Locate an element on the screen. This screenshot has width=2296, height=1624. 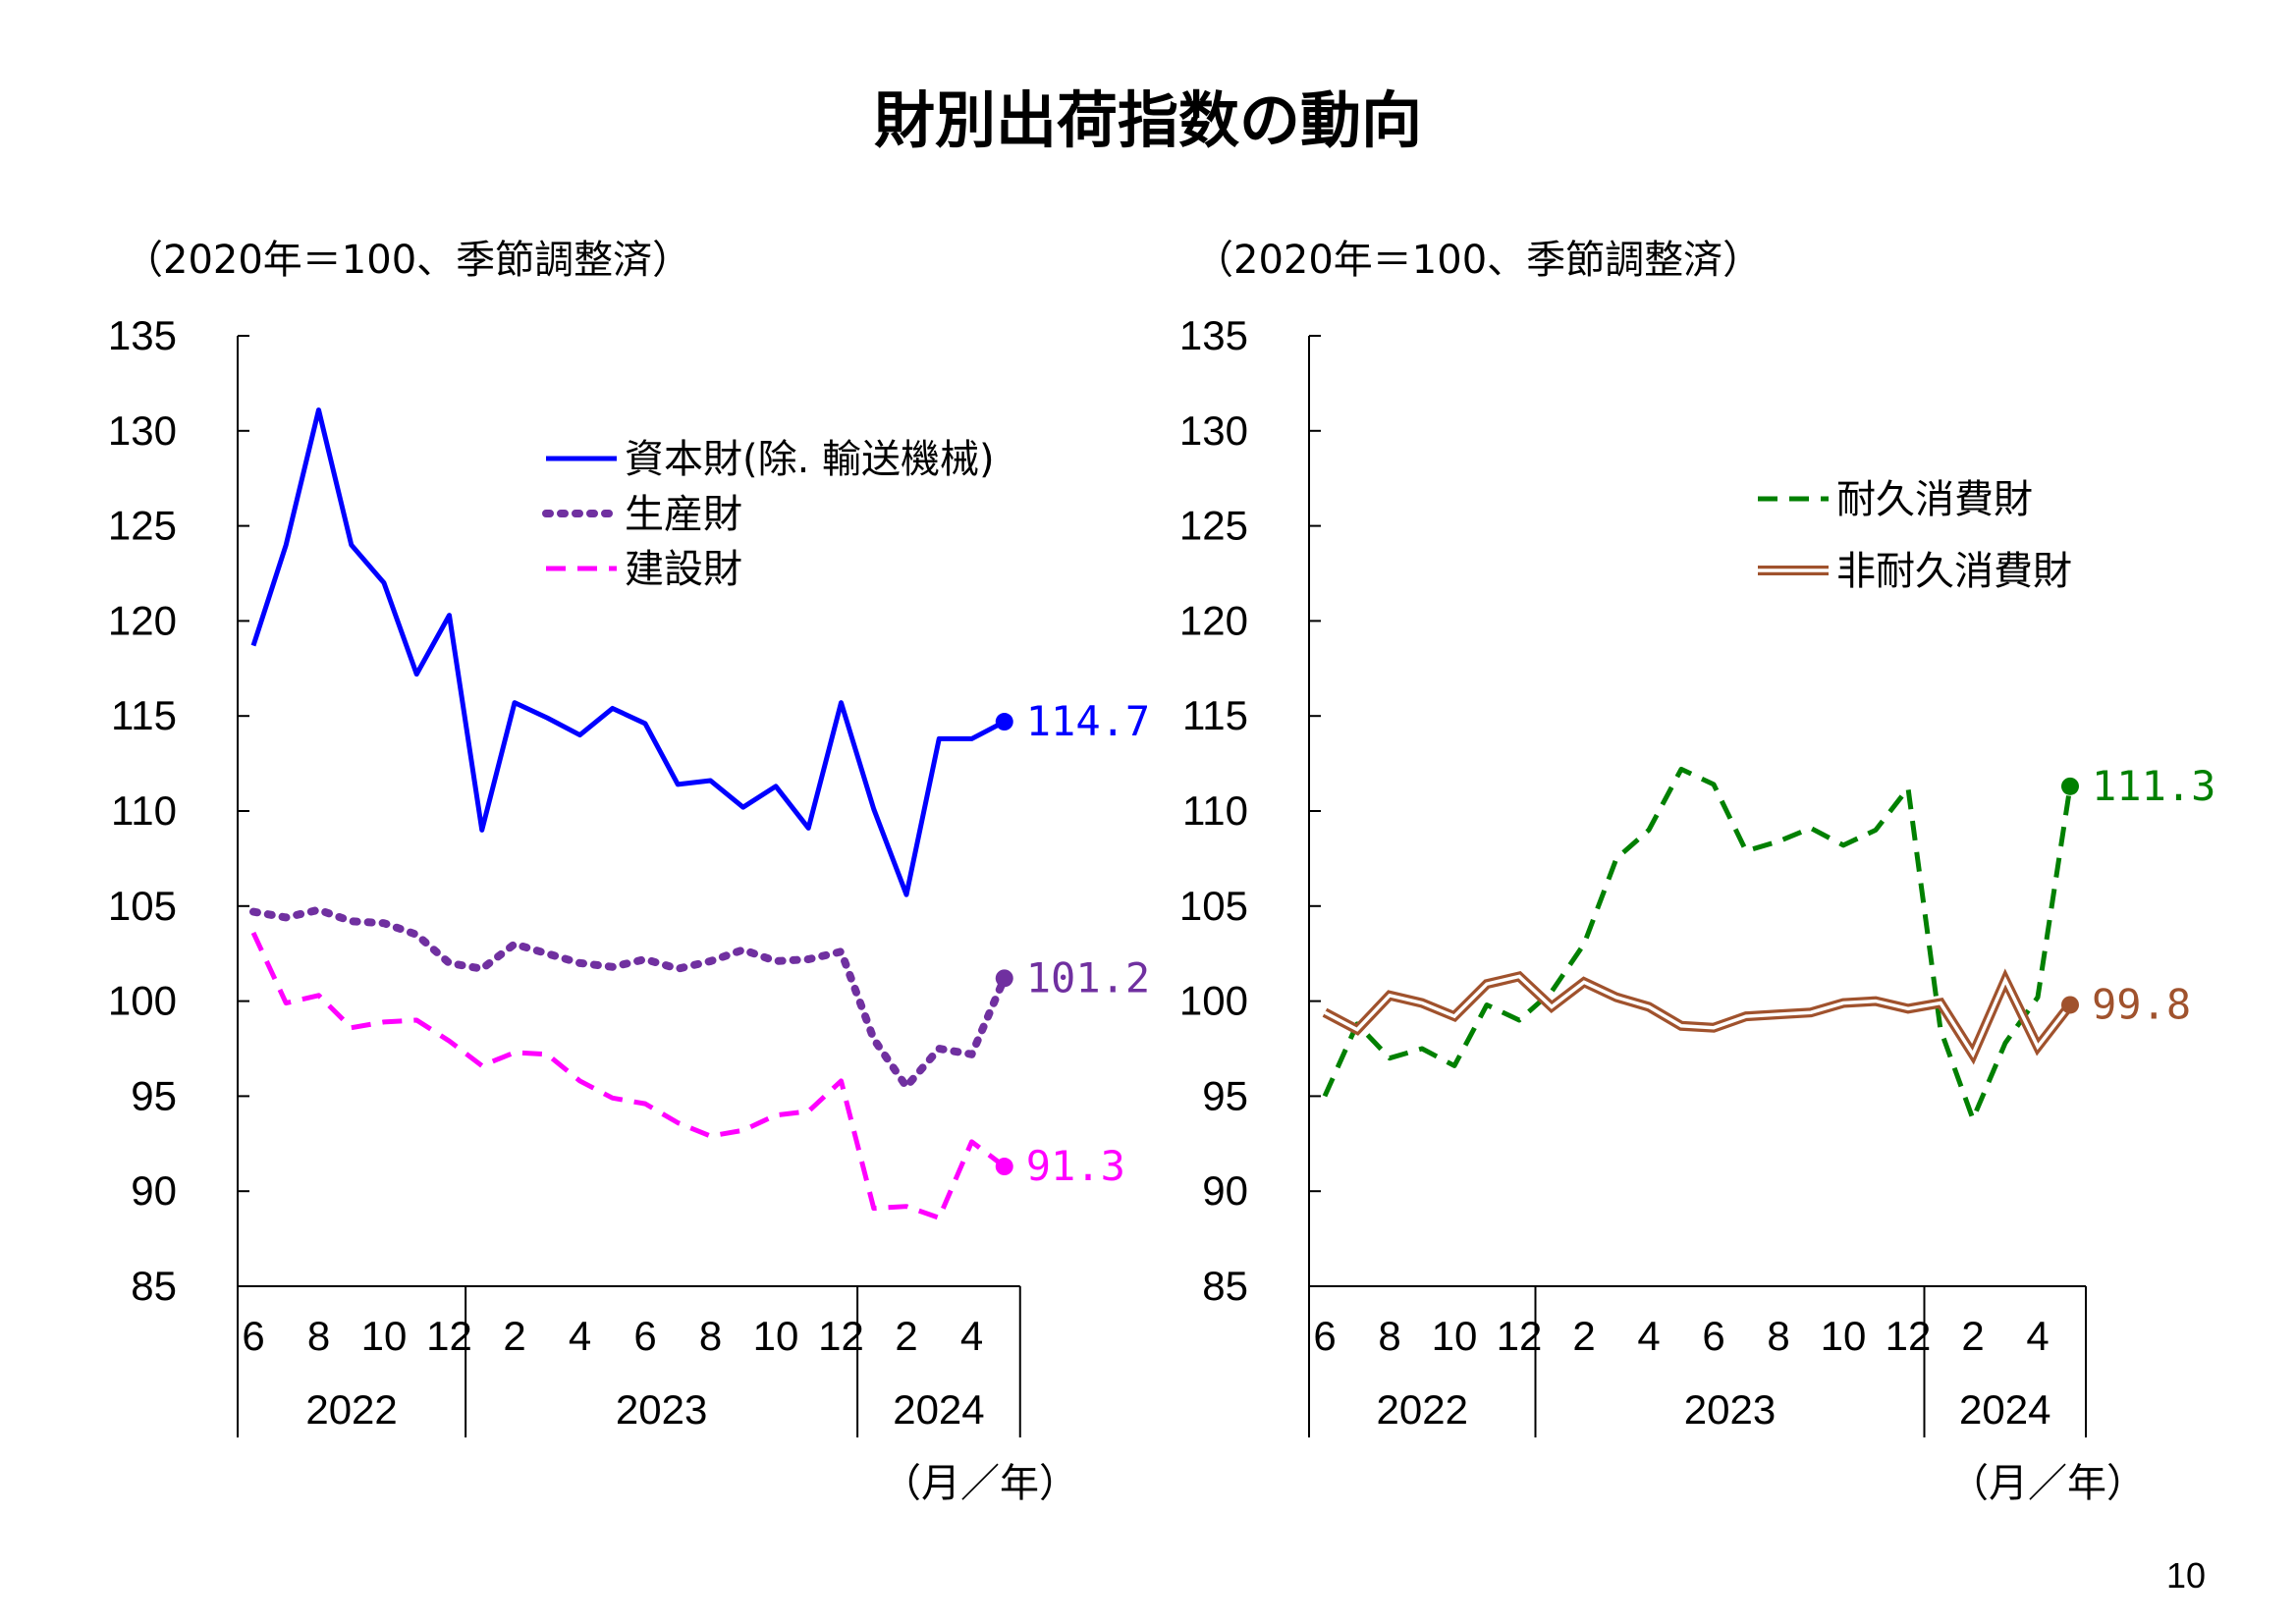
left-unit-note: （2020年＝100、季節調整済） is located at coordinates (408, 260).